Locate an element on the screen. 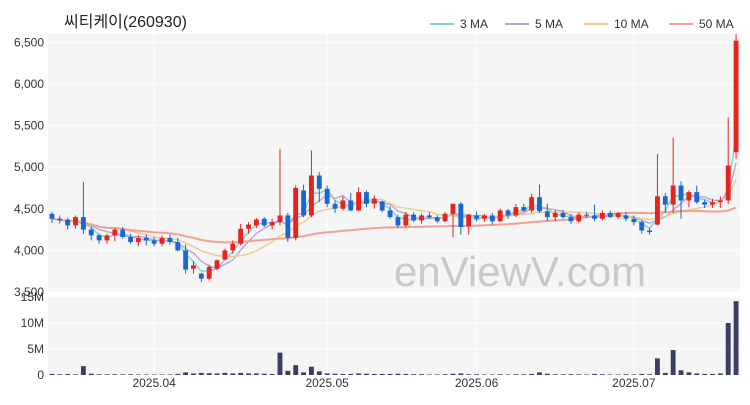  price-tick-label: 4,500 is located at coordinates (29, 209).